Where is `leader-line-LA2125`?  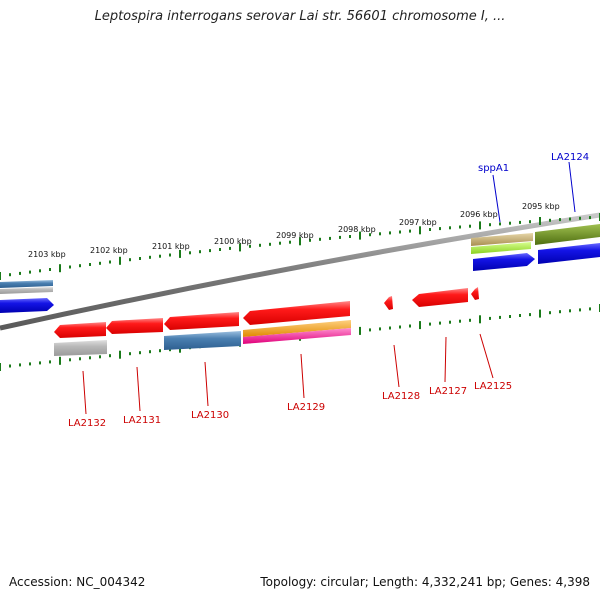
leader-line-LA2125 is located at coordinates (486, 356).